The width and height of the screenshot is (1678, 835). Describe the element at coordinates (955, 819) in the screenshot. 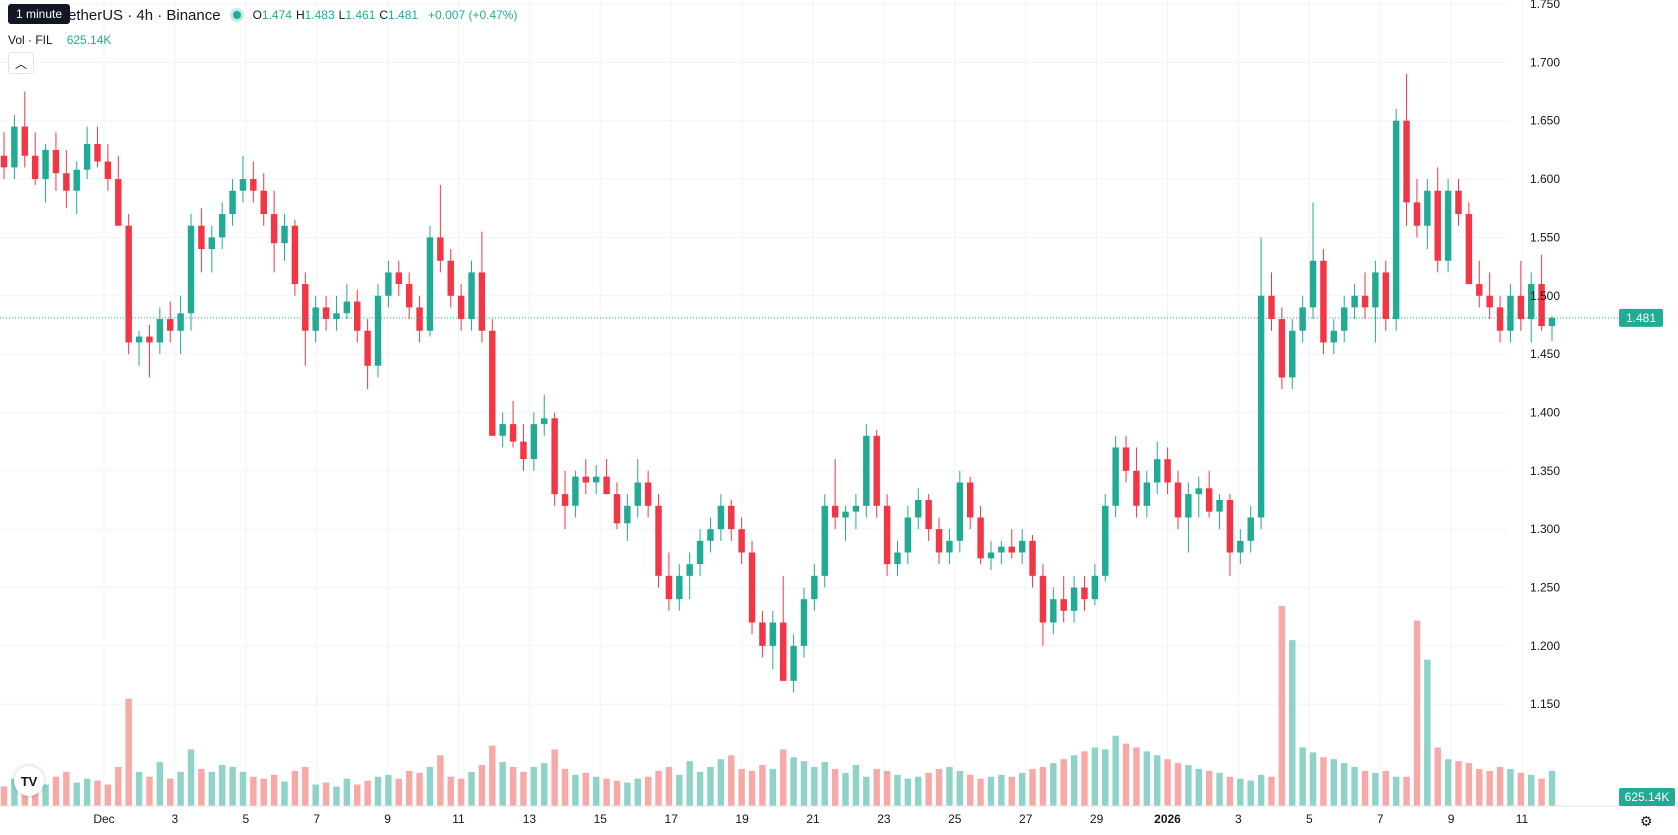

I see `time-tick-label: 25` at that location.